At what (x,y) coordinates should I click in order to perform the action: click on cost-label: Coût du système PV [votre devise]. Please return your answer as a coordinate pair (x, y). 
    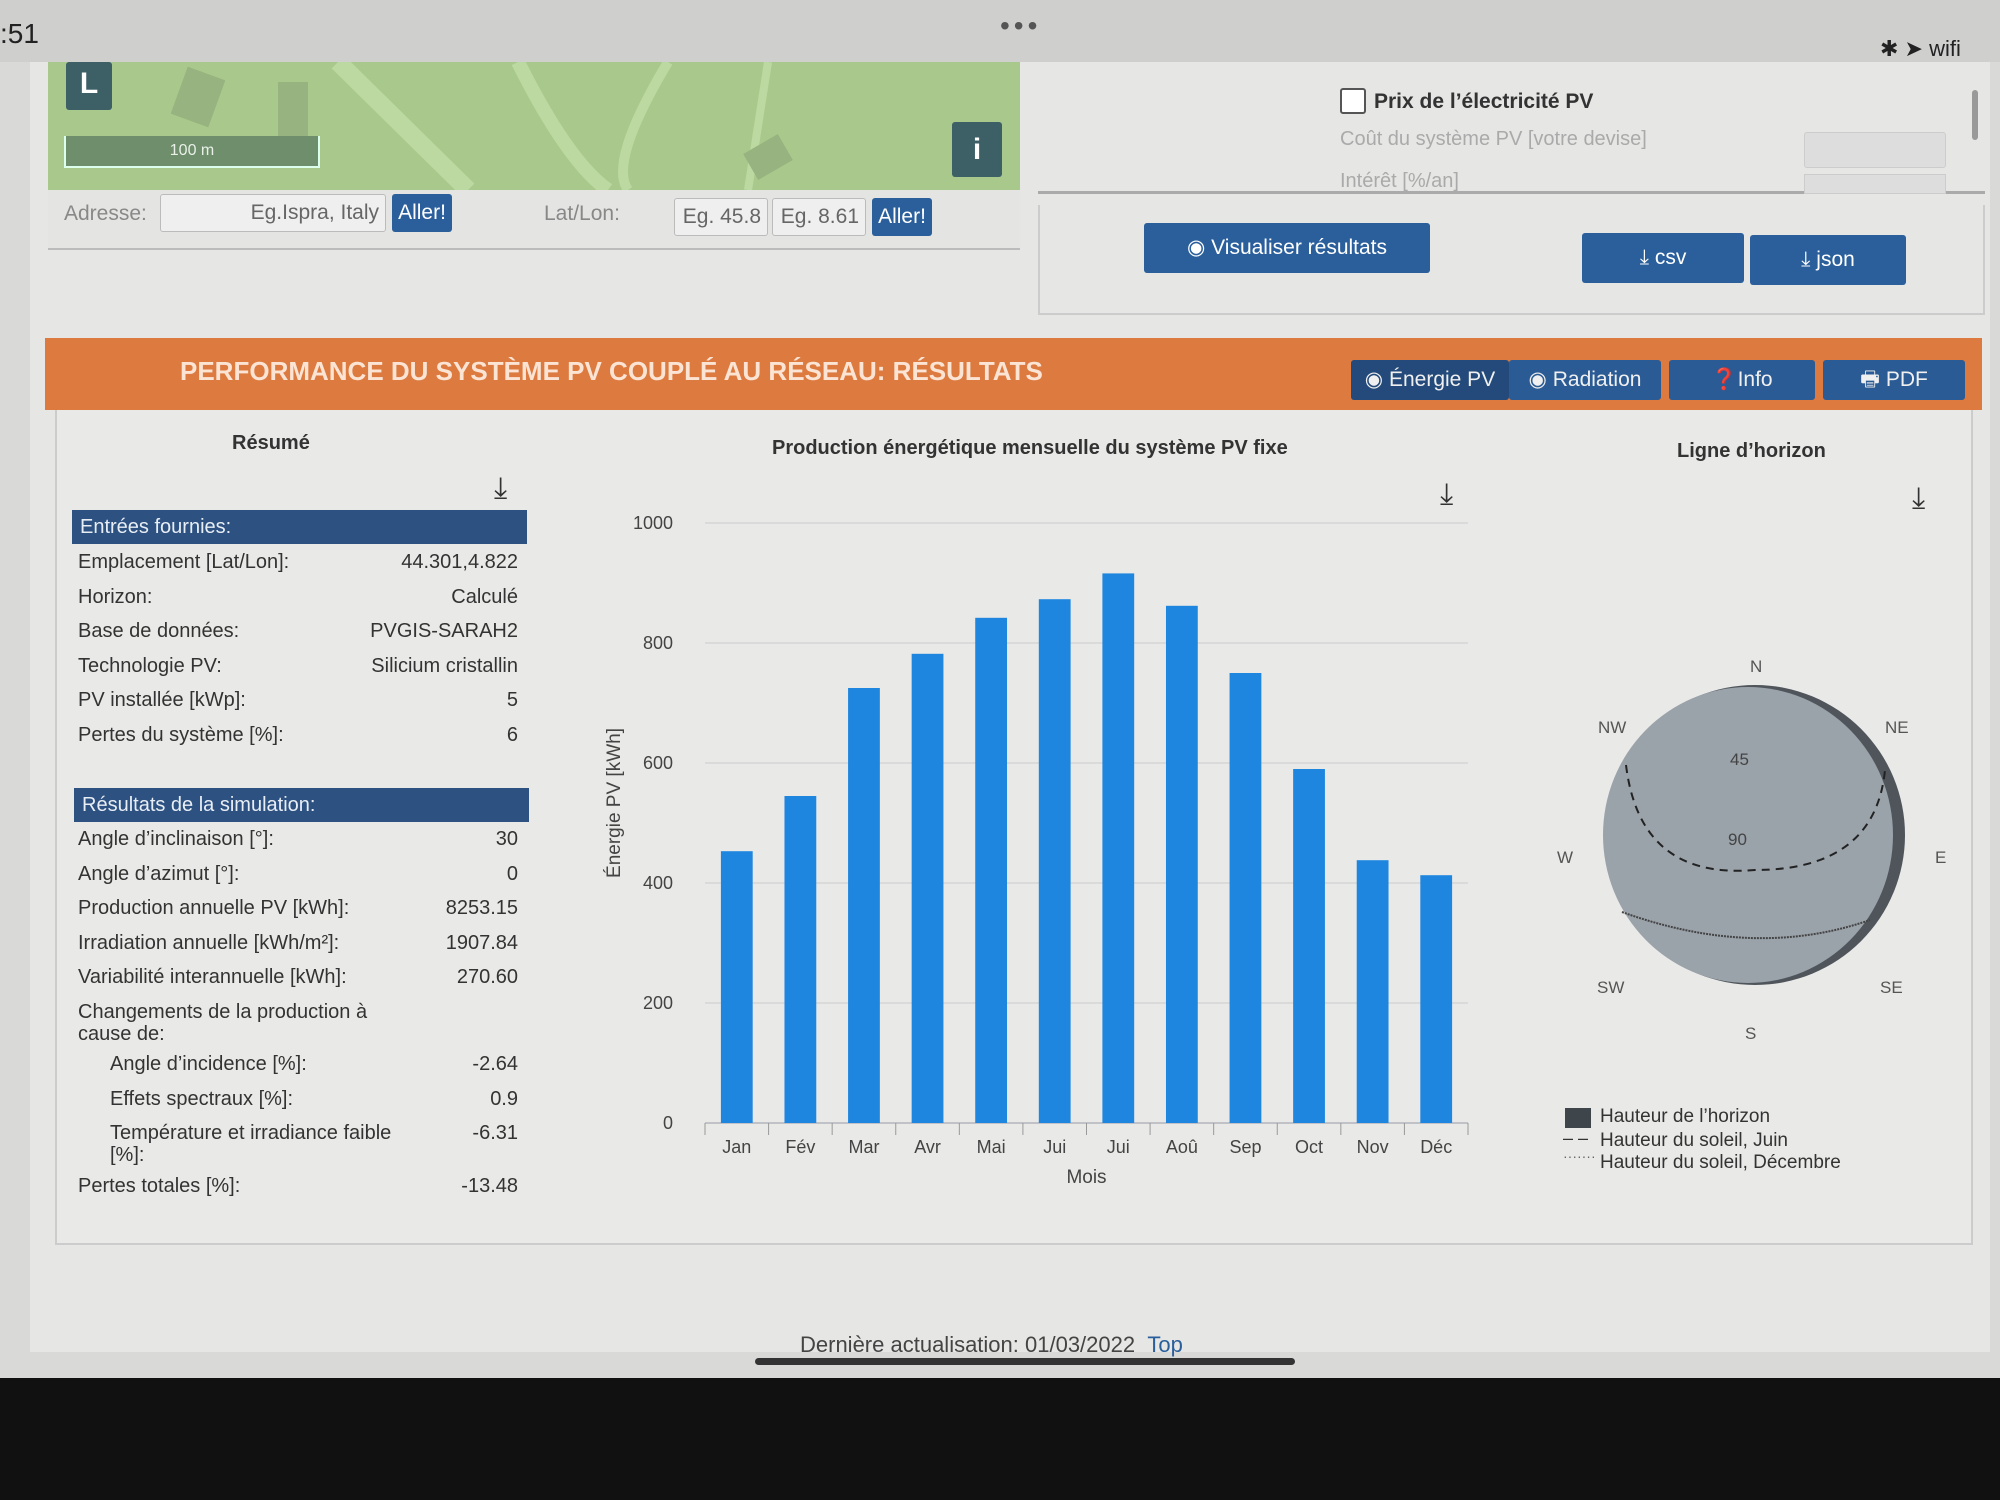
    Looking at the image, I should click on (1493, 139).